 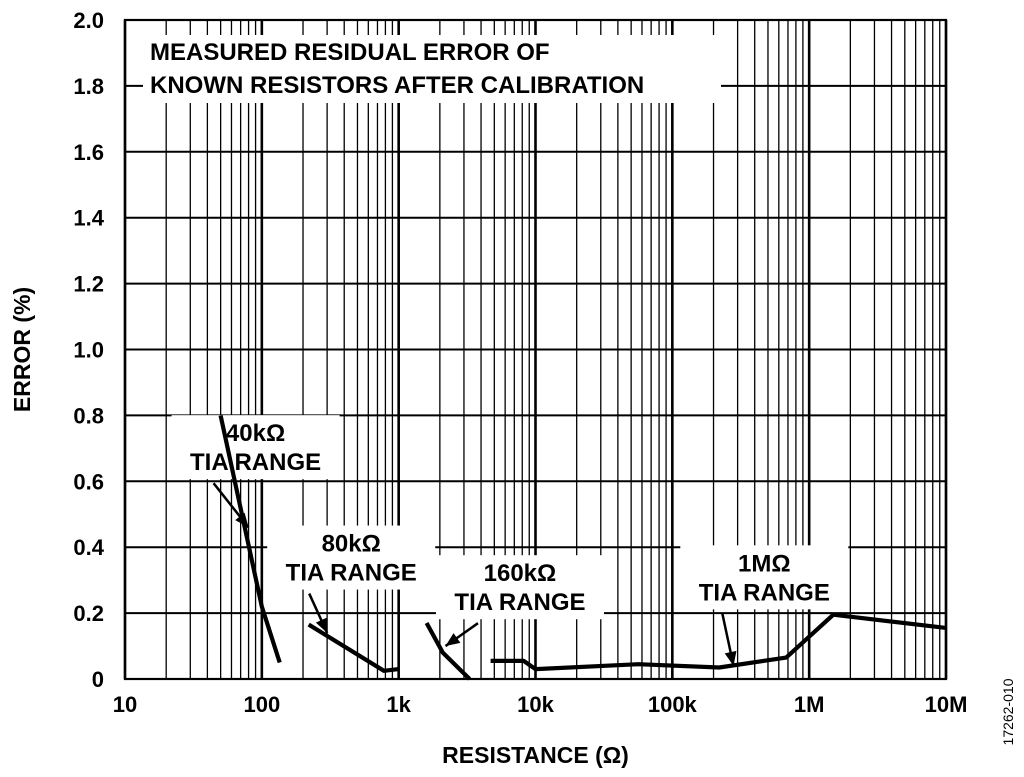 I want to click on y-tick-label: 0.6, so click(x=88, y=481).